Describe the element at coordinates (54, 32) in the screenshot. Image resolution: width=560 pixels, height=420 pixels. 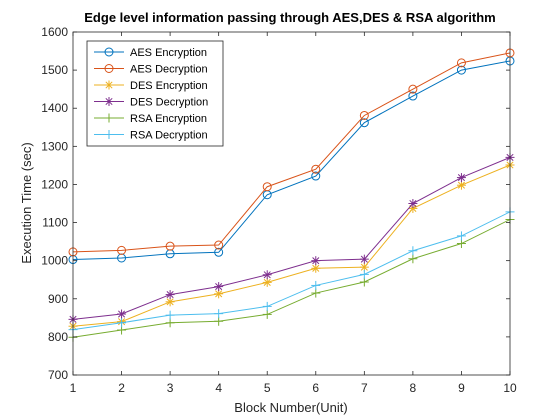
I see `y-tick-label: 1600` at that location.